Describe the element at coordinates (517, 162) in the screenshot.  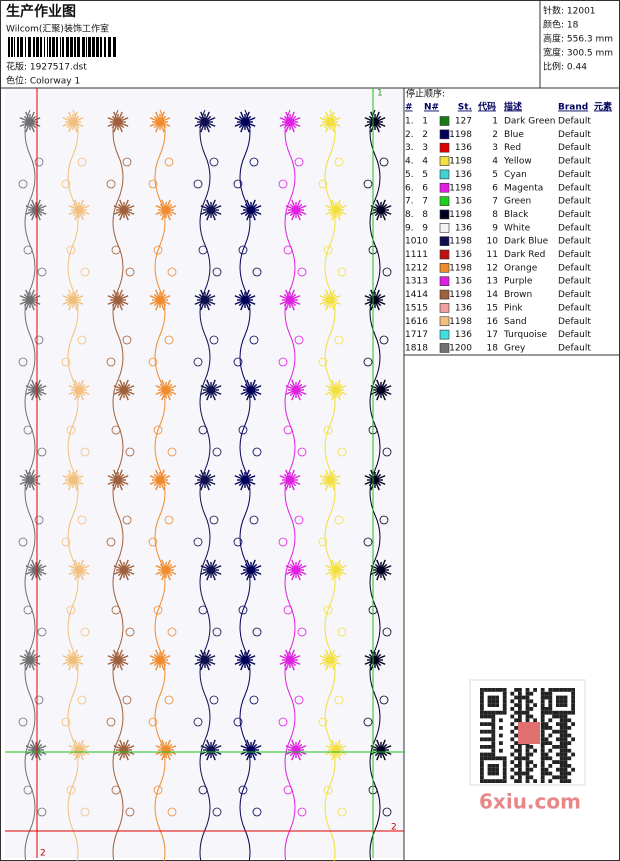
I see `description: Yellow` at that location.